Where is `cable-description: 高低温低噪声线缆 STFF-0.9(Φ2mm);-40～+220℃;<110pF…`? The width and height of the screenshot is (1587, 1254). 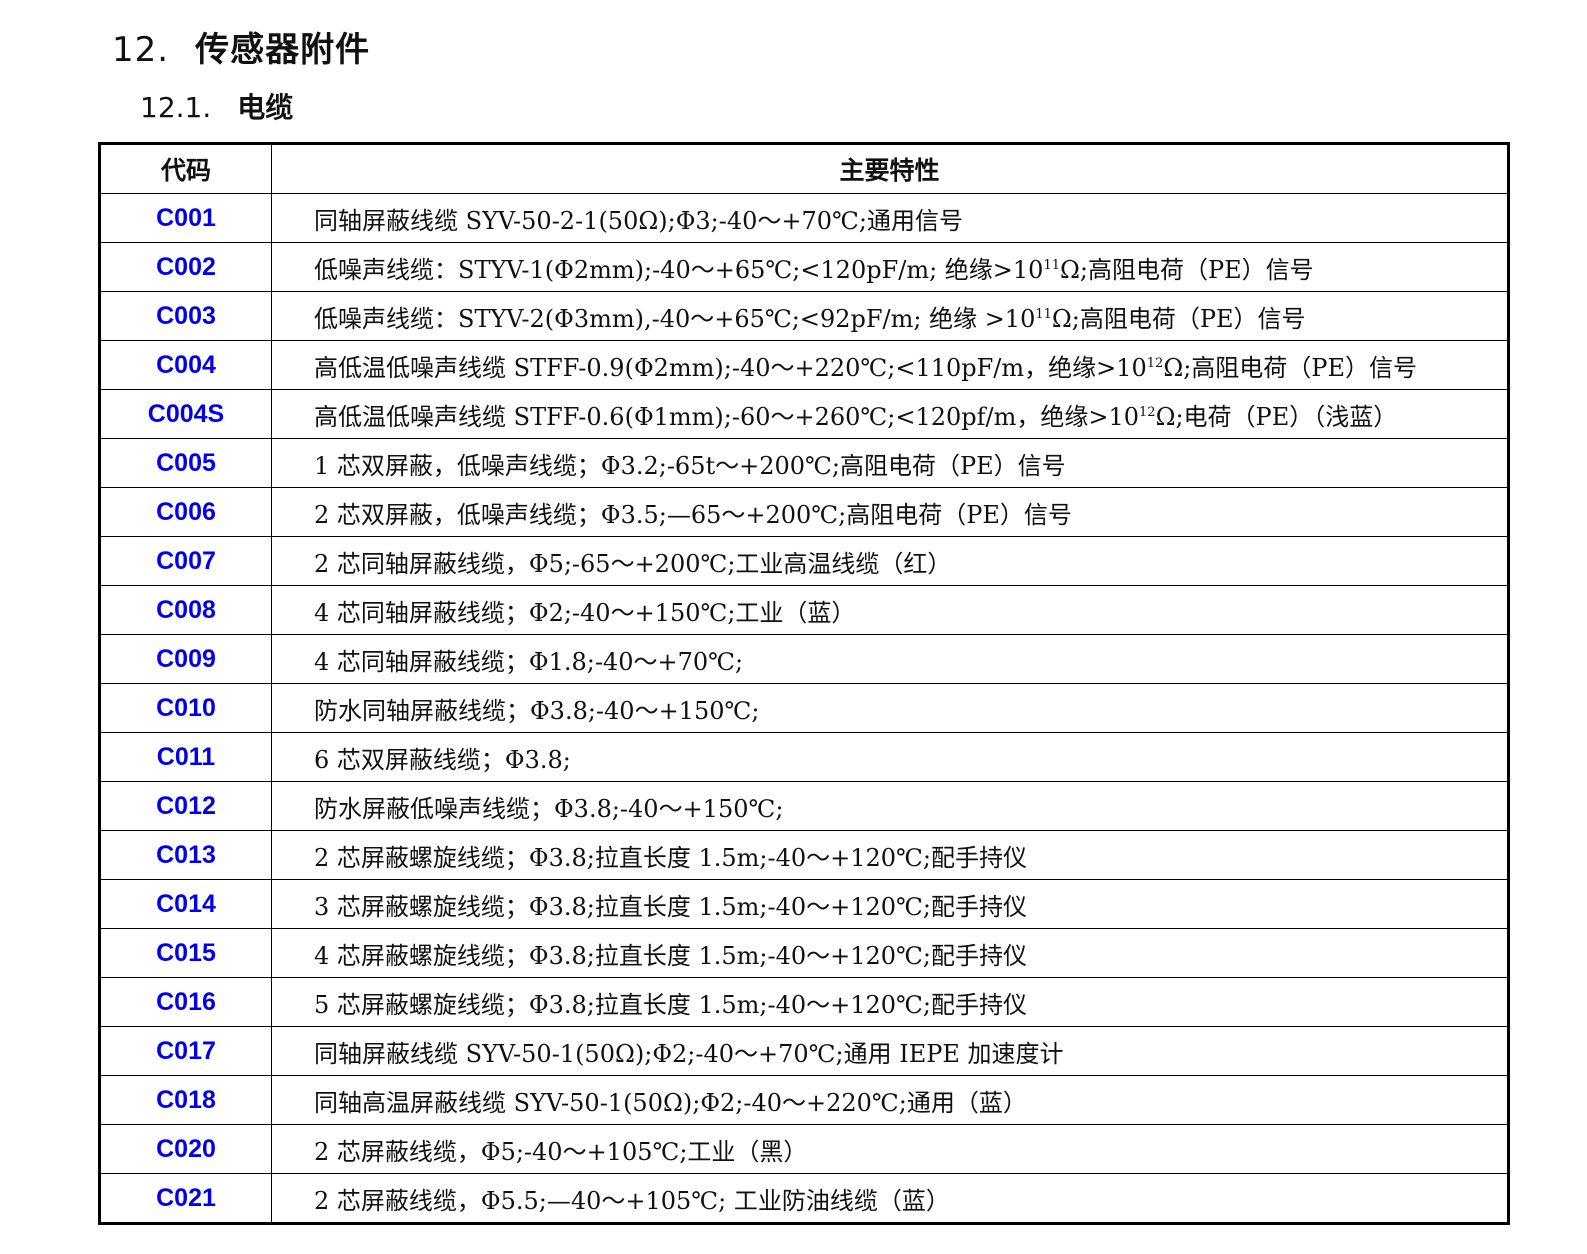 cable-description: 高低温低噪声线缆 STFF-0.9(Φ2mm);-40～+220℃;<110pF… is located at coordinates (890, 365).